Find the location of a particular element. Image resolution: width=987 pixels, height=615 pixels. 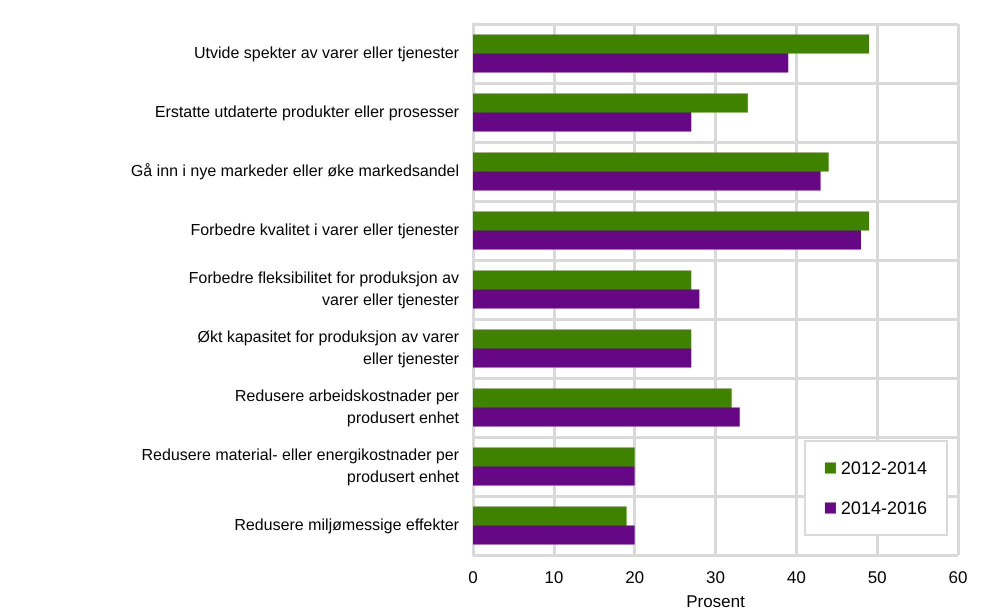

x-tick-label: 60 is located at coordinates (958, 577).